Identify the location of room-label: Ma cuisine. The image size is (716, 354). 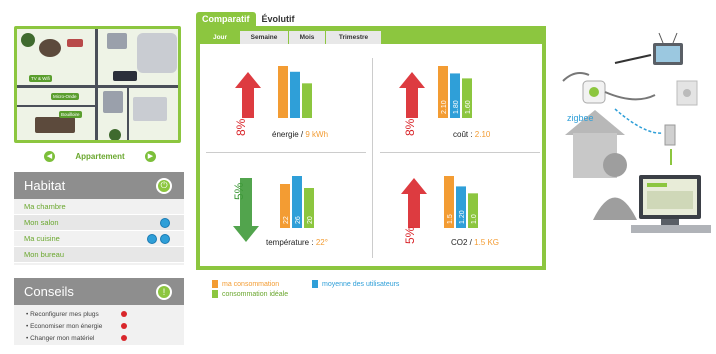
(42, 238).